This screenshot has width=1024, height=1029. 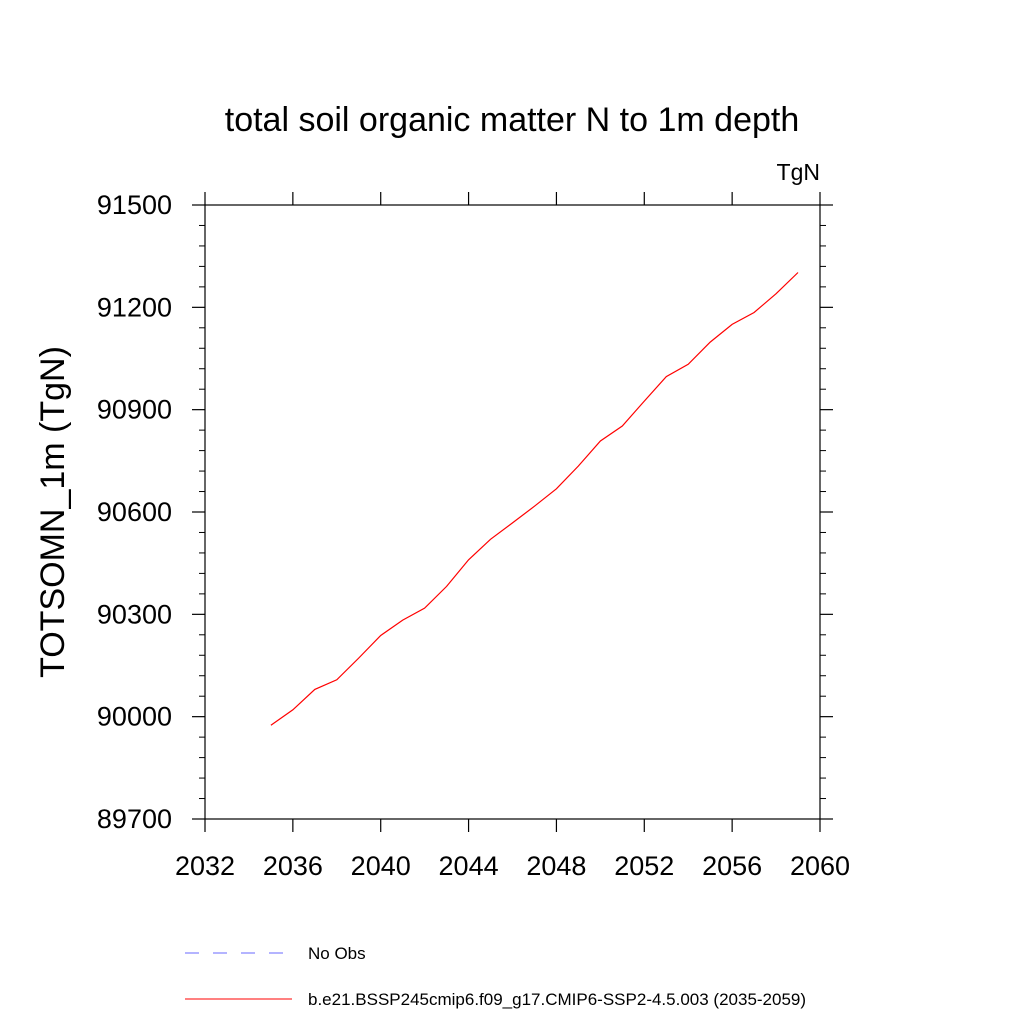 I want to click on legend-label-0: No Obs, so click(x=337, y=953).